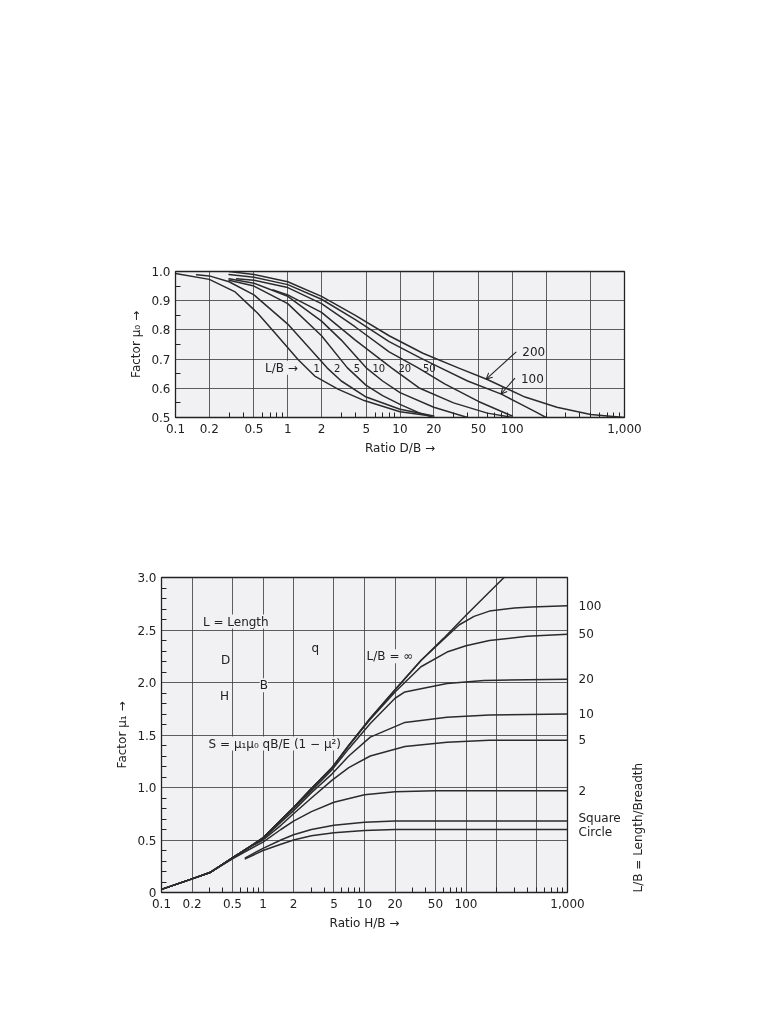  I want to click on series-label: 1, so click(316, 368).